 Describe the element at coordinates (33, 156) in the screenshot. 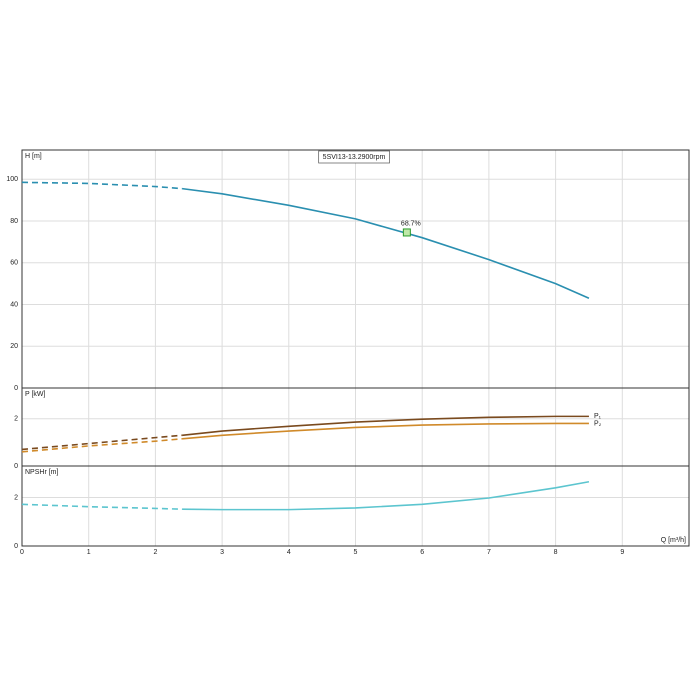

I see `y-axis-label: H [m]` at that location.